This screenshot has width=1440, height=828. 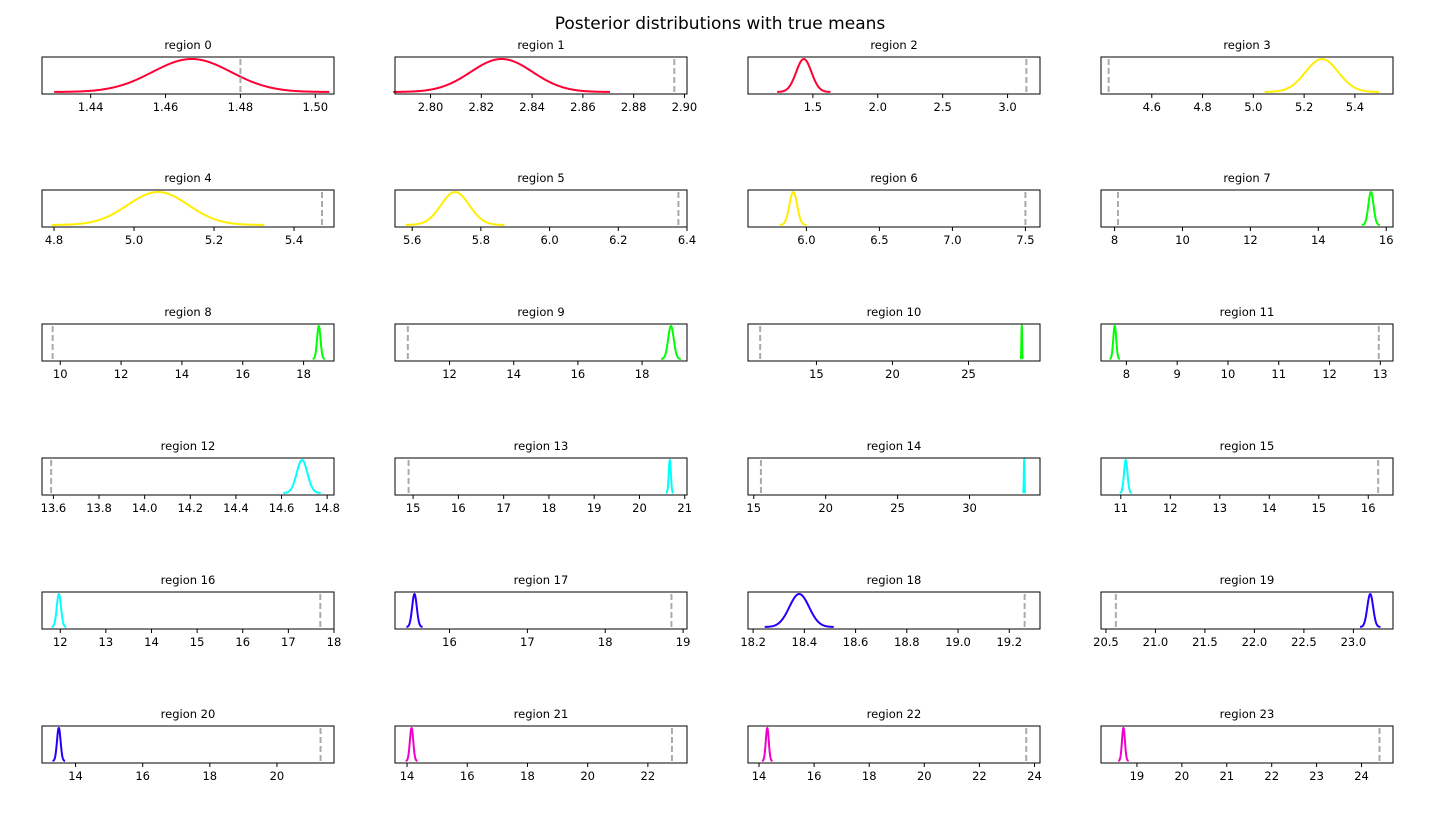 What do you see at coordinates (969, 508) in the screenshot?
I see `x-tick-label: 30` at bounding box center [969, 508].